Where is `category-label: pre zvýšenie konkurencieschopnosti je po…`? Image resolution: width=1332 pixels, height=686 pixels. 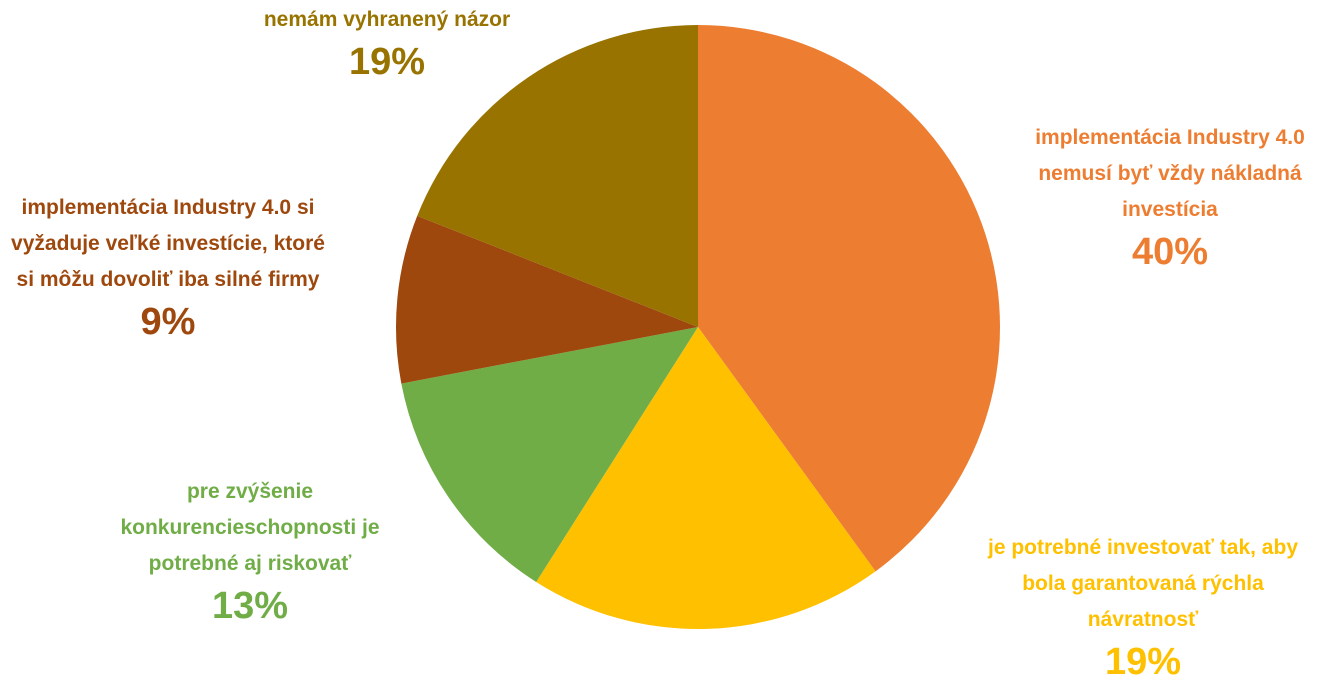
category-label: pre zvýšenie konkurencieschopnosti je po… is located at coordinates (250, 527).